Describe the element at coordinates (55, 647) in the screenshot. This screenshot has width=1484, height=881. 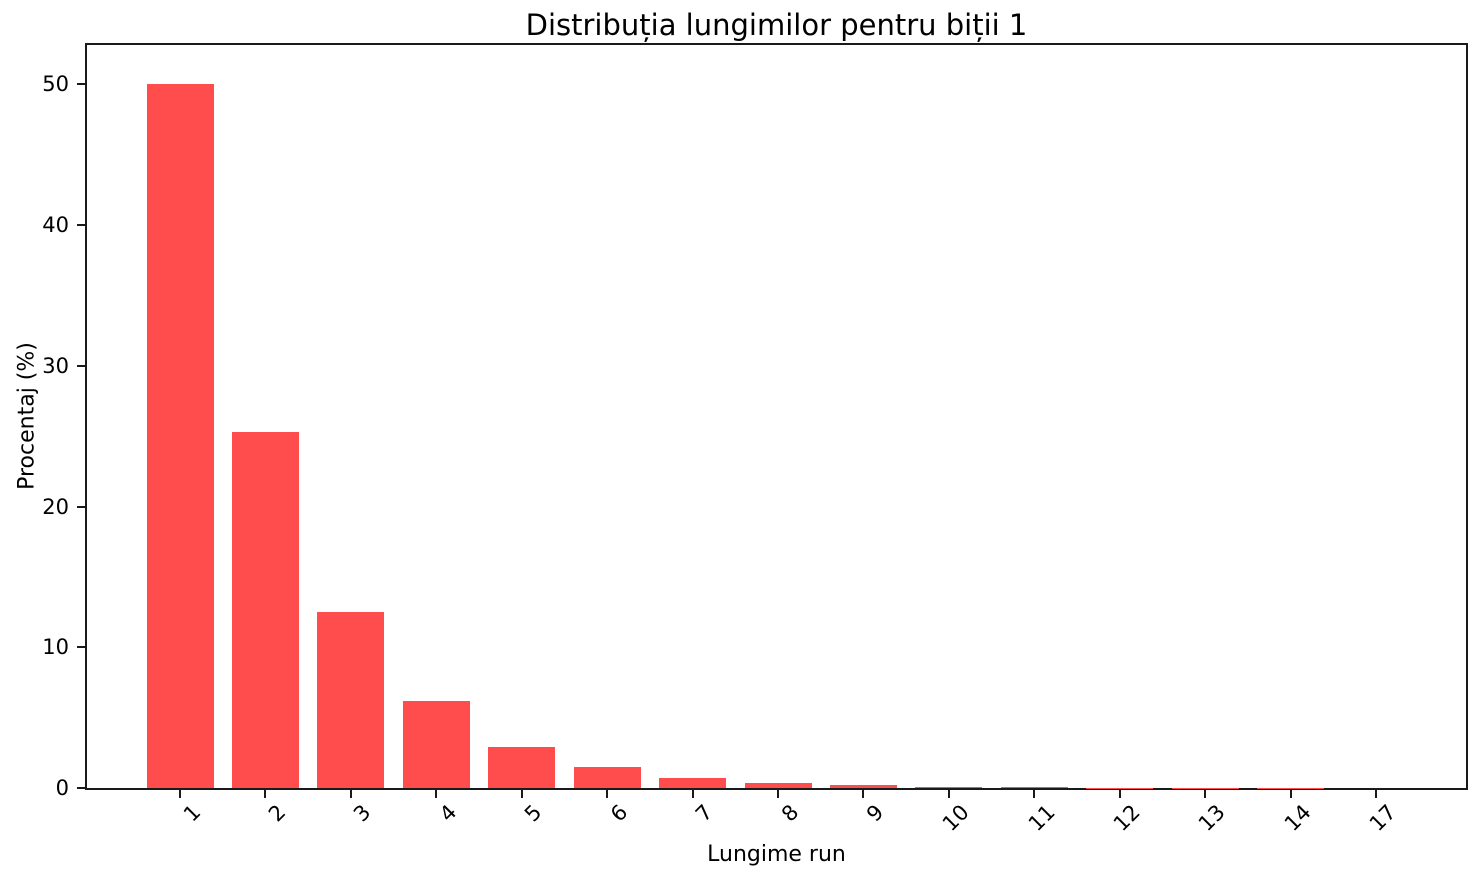
I see `y-tick-label: 10` at that location.